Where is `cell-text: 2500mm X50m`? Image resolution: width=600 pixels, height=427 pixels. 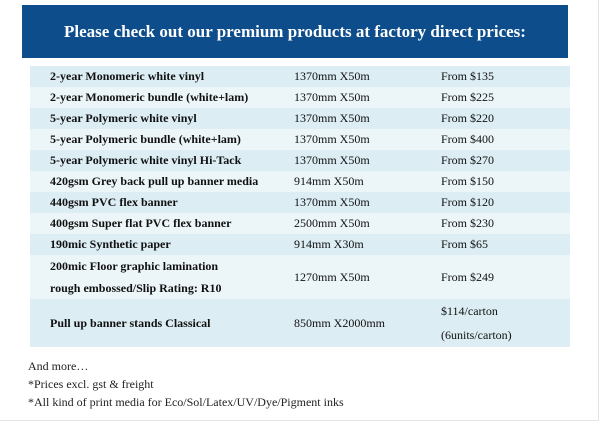 cell-text: 2500mm X50m is located at coordinates (332, 223).